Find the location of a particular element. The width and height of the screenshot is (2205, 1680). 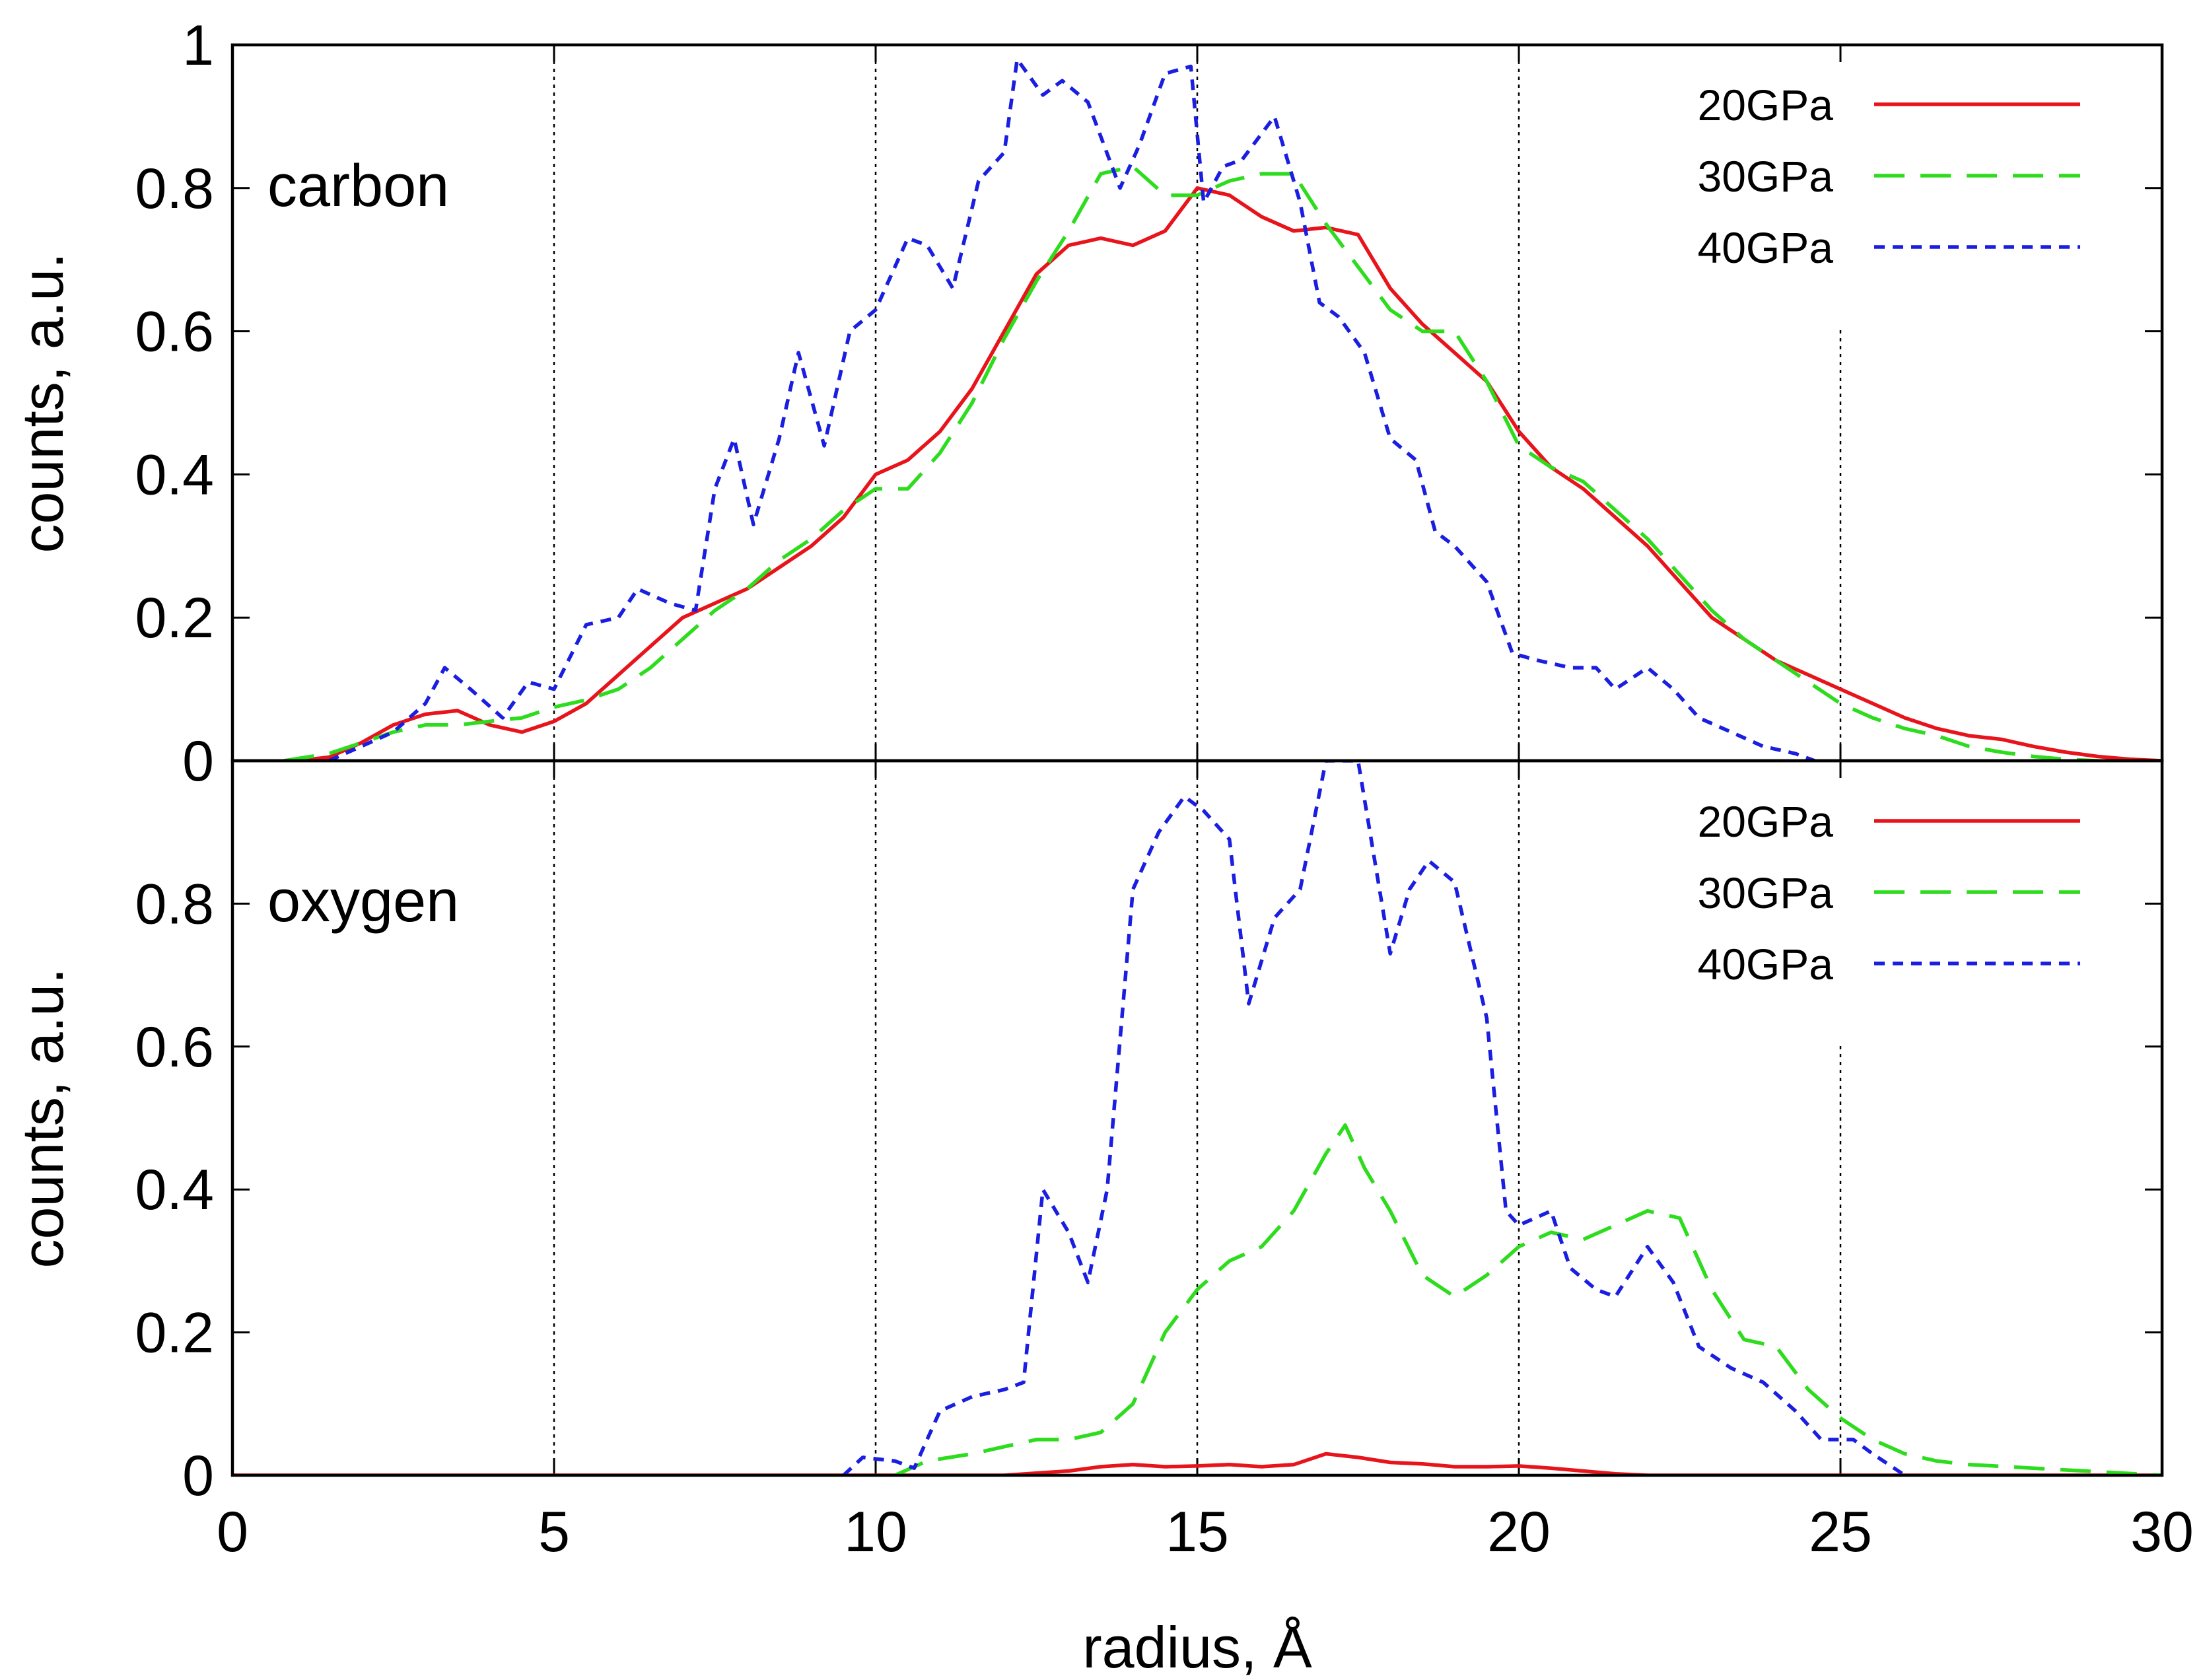

panel-label-carbon: carbon is located at coordinates (358, 186).